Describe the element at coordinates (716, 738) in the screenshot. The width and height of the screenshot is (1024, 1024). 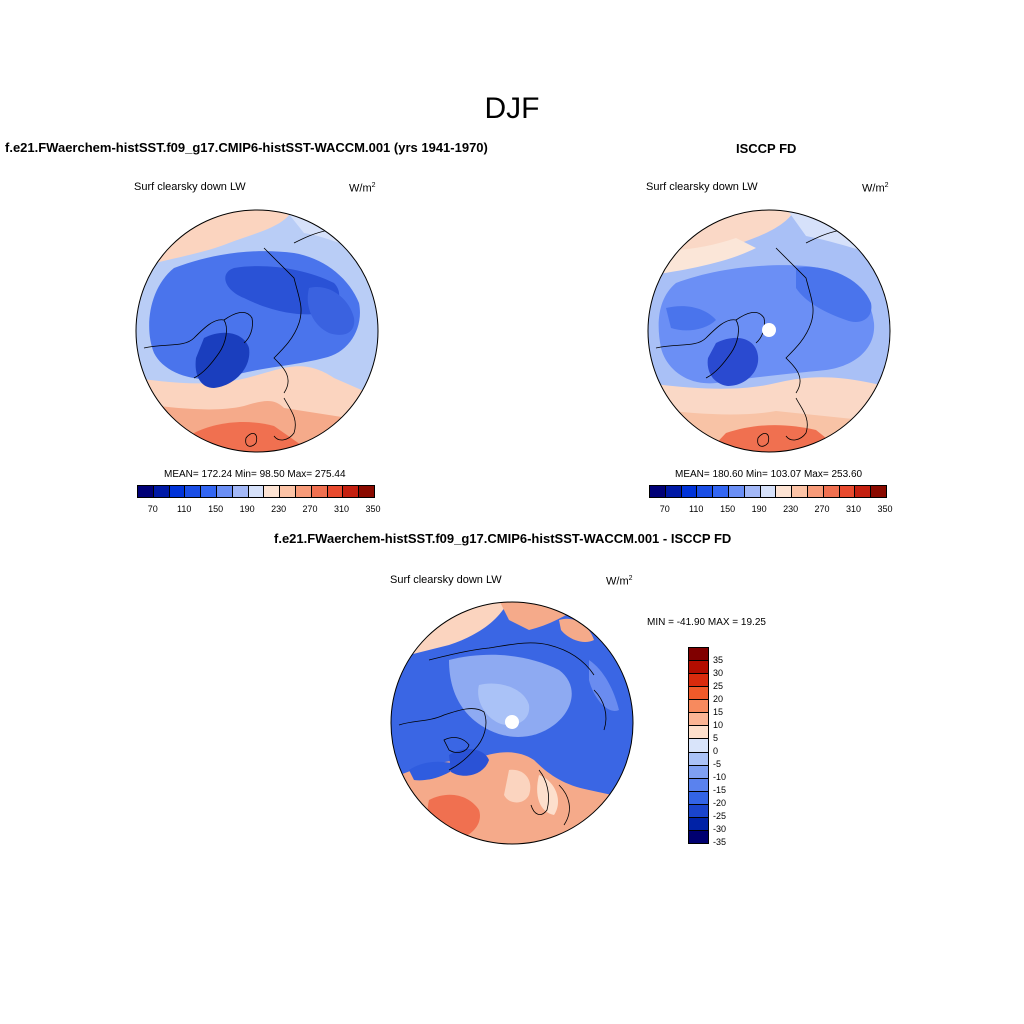
I see `colorbar-tick-label: 5` at that location.